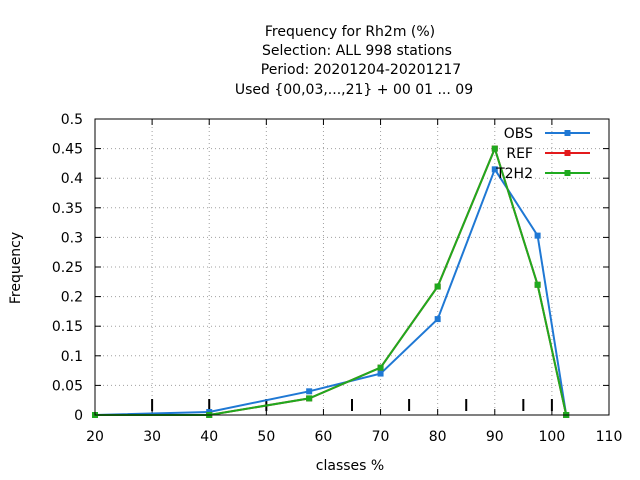  Describe the element at coordinates (72, 298) in the screenshot. I see `y-tick-label: 0.2` at that location.